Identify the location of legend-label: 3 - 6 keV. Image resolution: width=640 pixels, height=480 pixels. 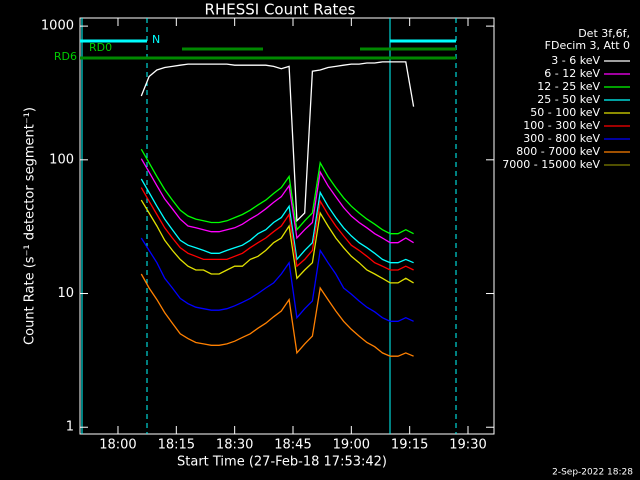
(575, 60).